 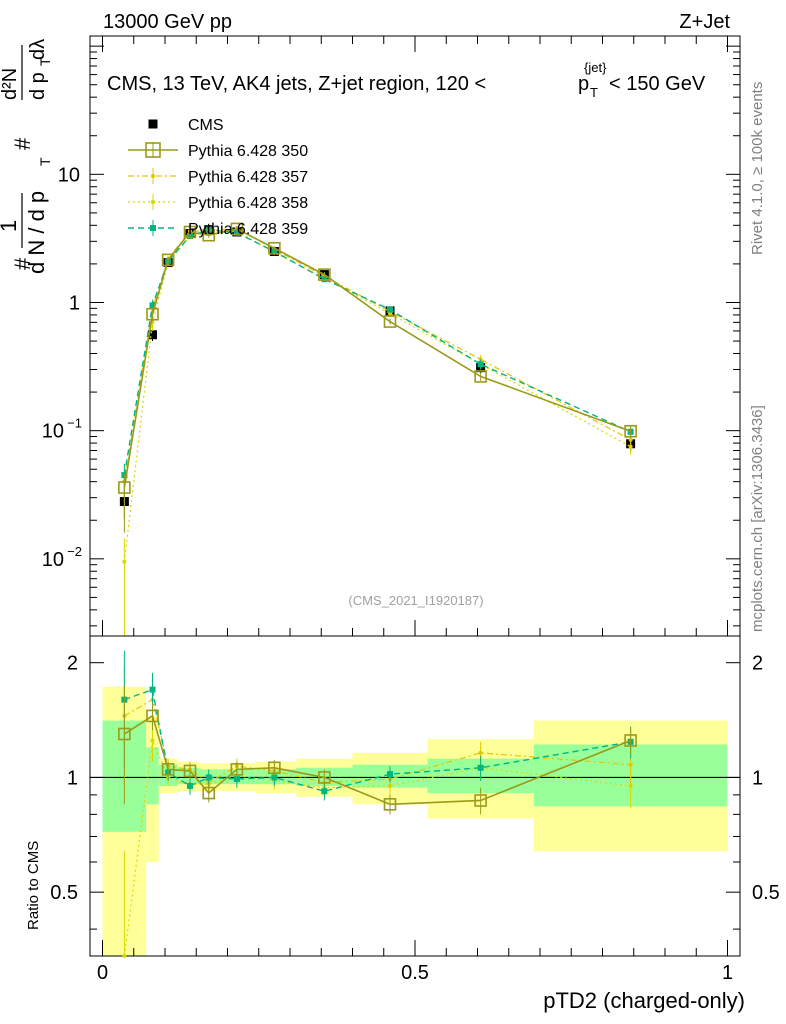 What do you see at coordinates (757, 168) in the screenshot?
I see `rivet-label: Rivet 4.1.0, ≥ 100k events` at bounding box center [757, 168].